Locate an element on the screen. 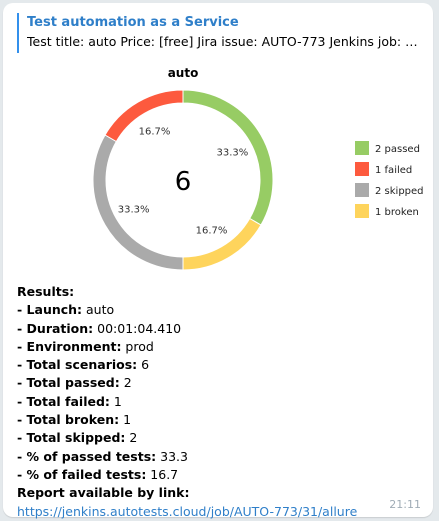  result-row: - % of passed tests: 33.3 is located at coordinates (217, 457).